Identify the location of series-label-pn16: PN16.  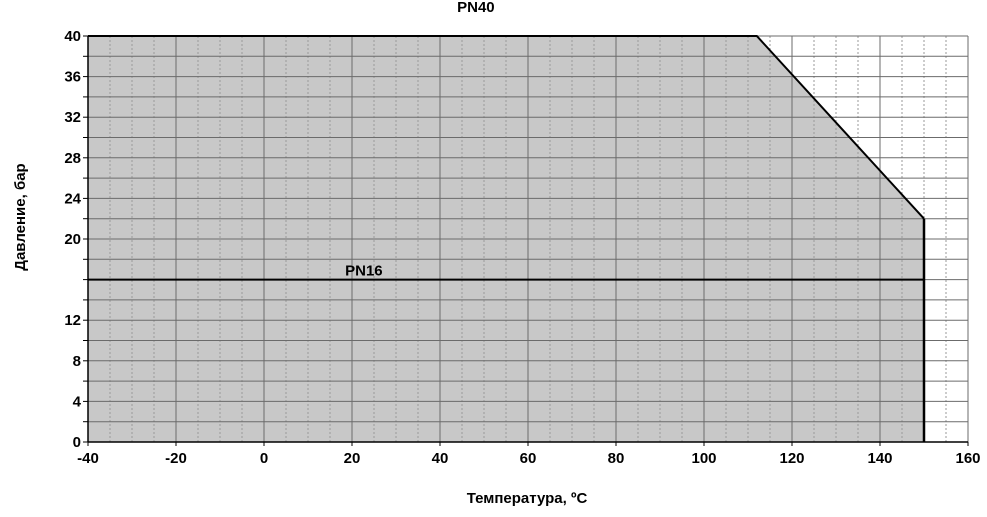
(364, 271).